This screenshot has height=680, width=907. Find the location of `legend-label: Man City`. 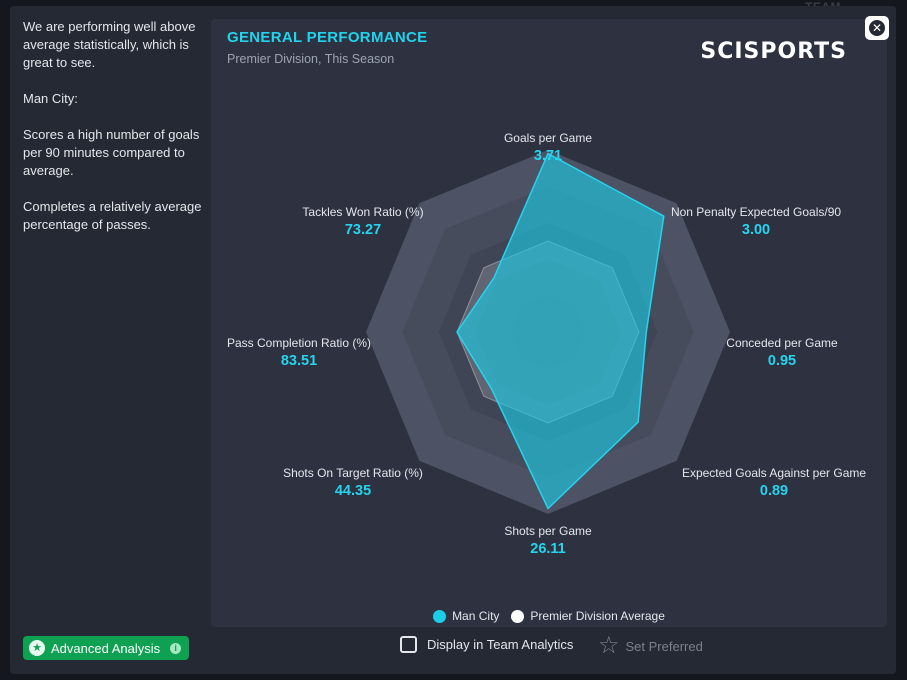

legend-label: Man City is located at coordinates (476, 616).